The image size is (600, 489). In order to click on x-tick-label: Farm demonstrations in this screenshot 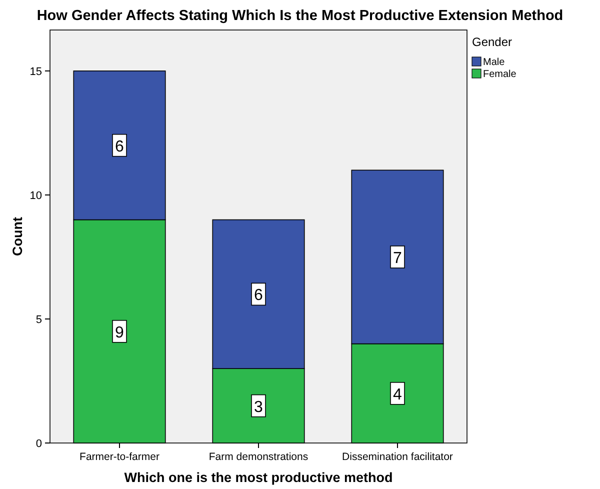, I will do `click(258, 457)`.